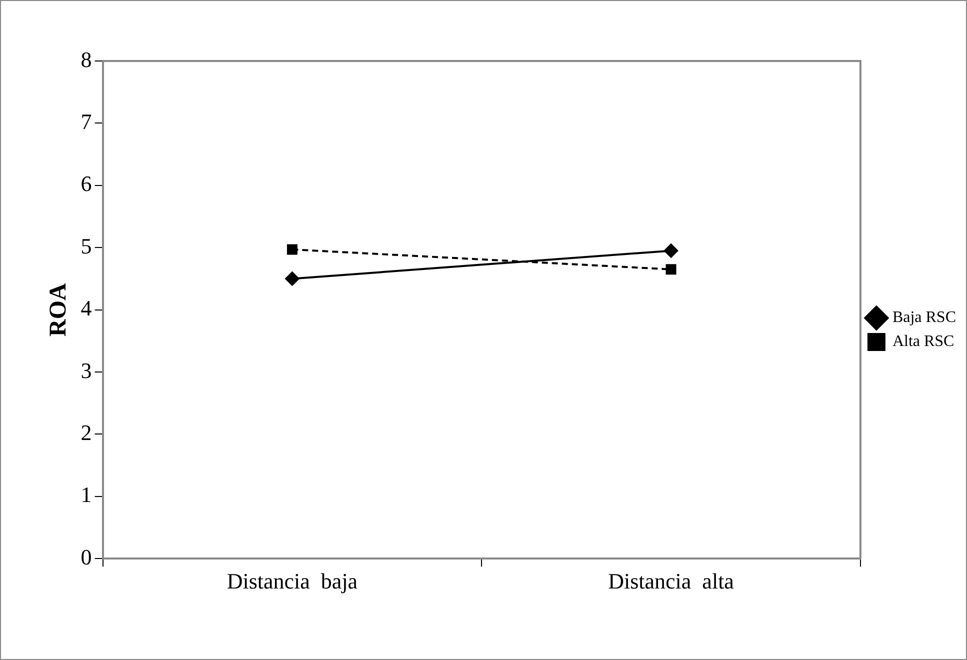  I want to click on y-tick-label: 5, so click(86, 245).